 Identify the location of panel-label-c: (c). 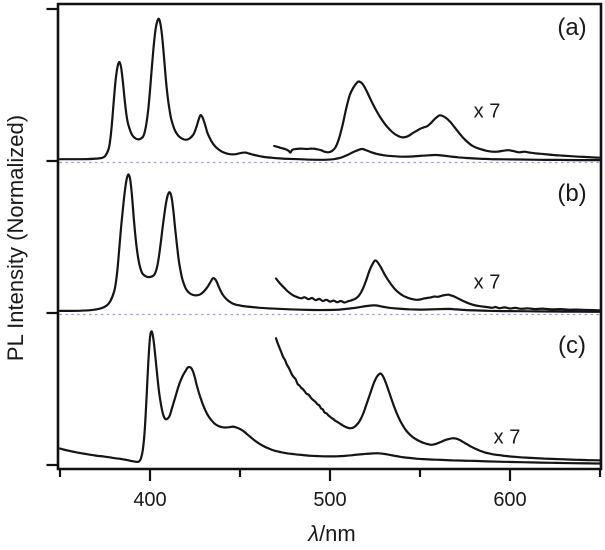
(572, 345).